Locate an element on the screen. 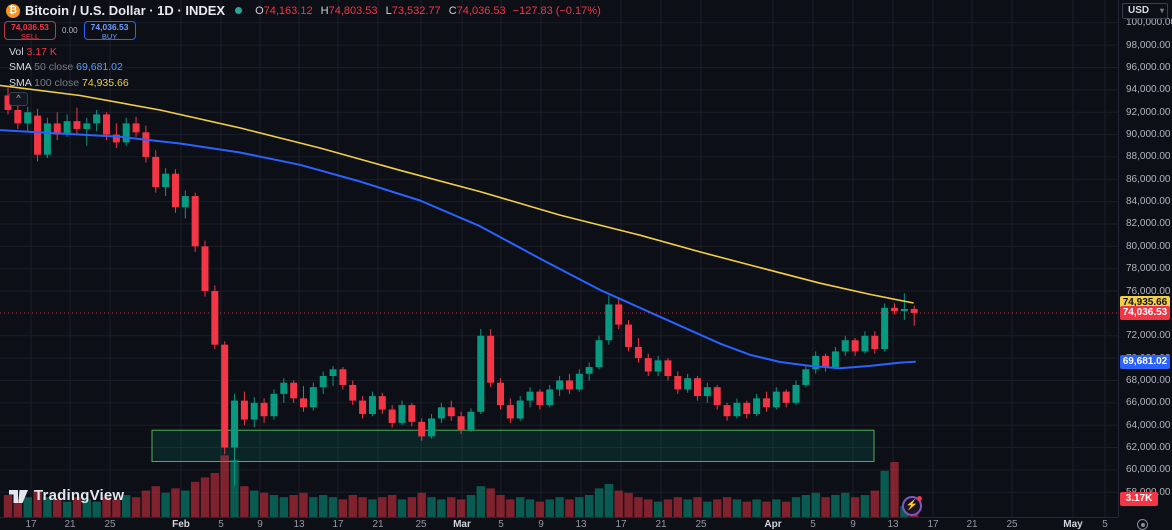 The image size is (1172, 530). volume-value: 3.17 K is located at coordinates (41, 52).